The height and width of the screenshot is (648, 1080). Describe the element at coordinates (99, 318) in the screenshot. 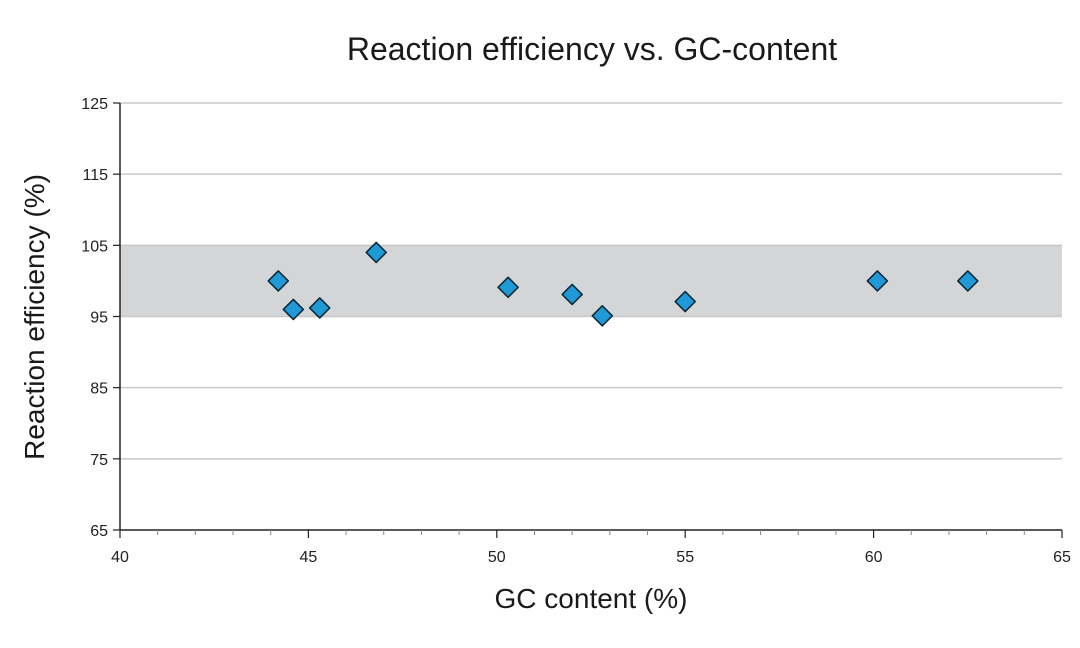

I see `y-tick-label-95: 95` at that location.